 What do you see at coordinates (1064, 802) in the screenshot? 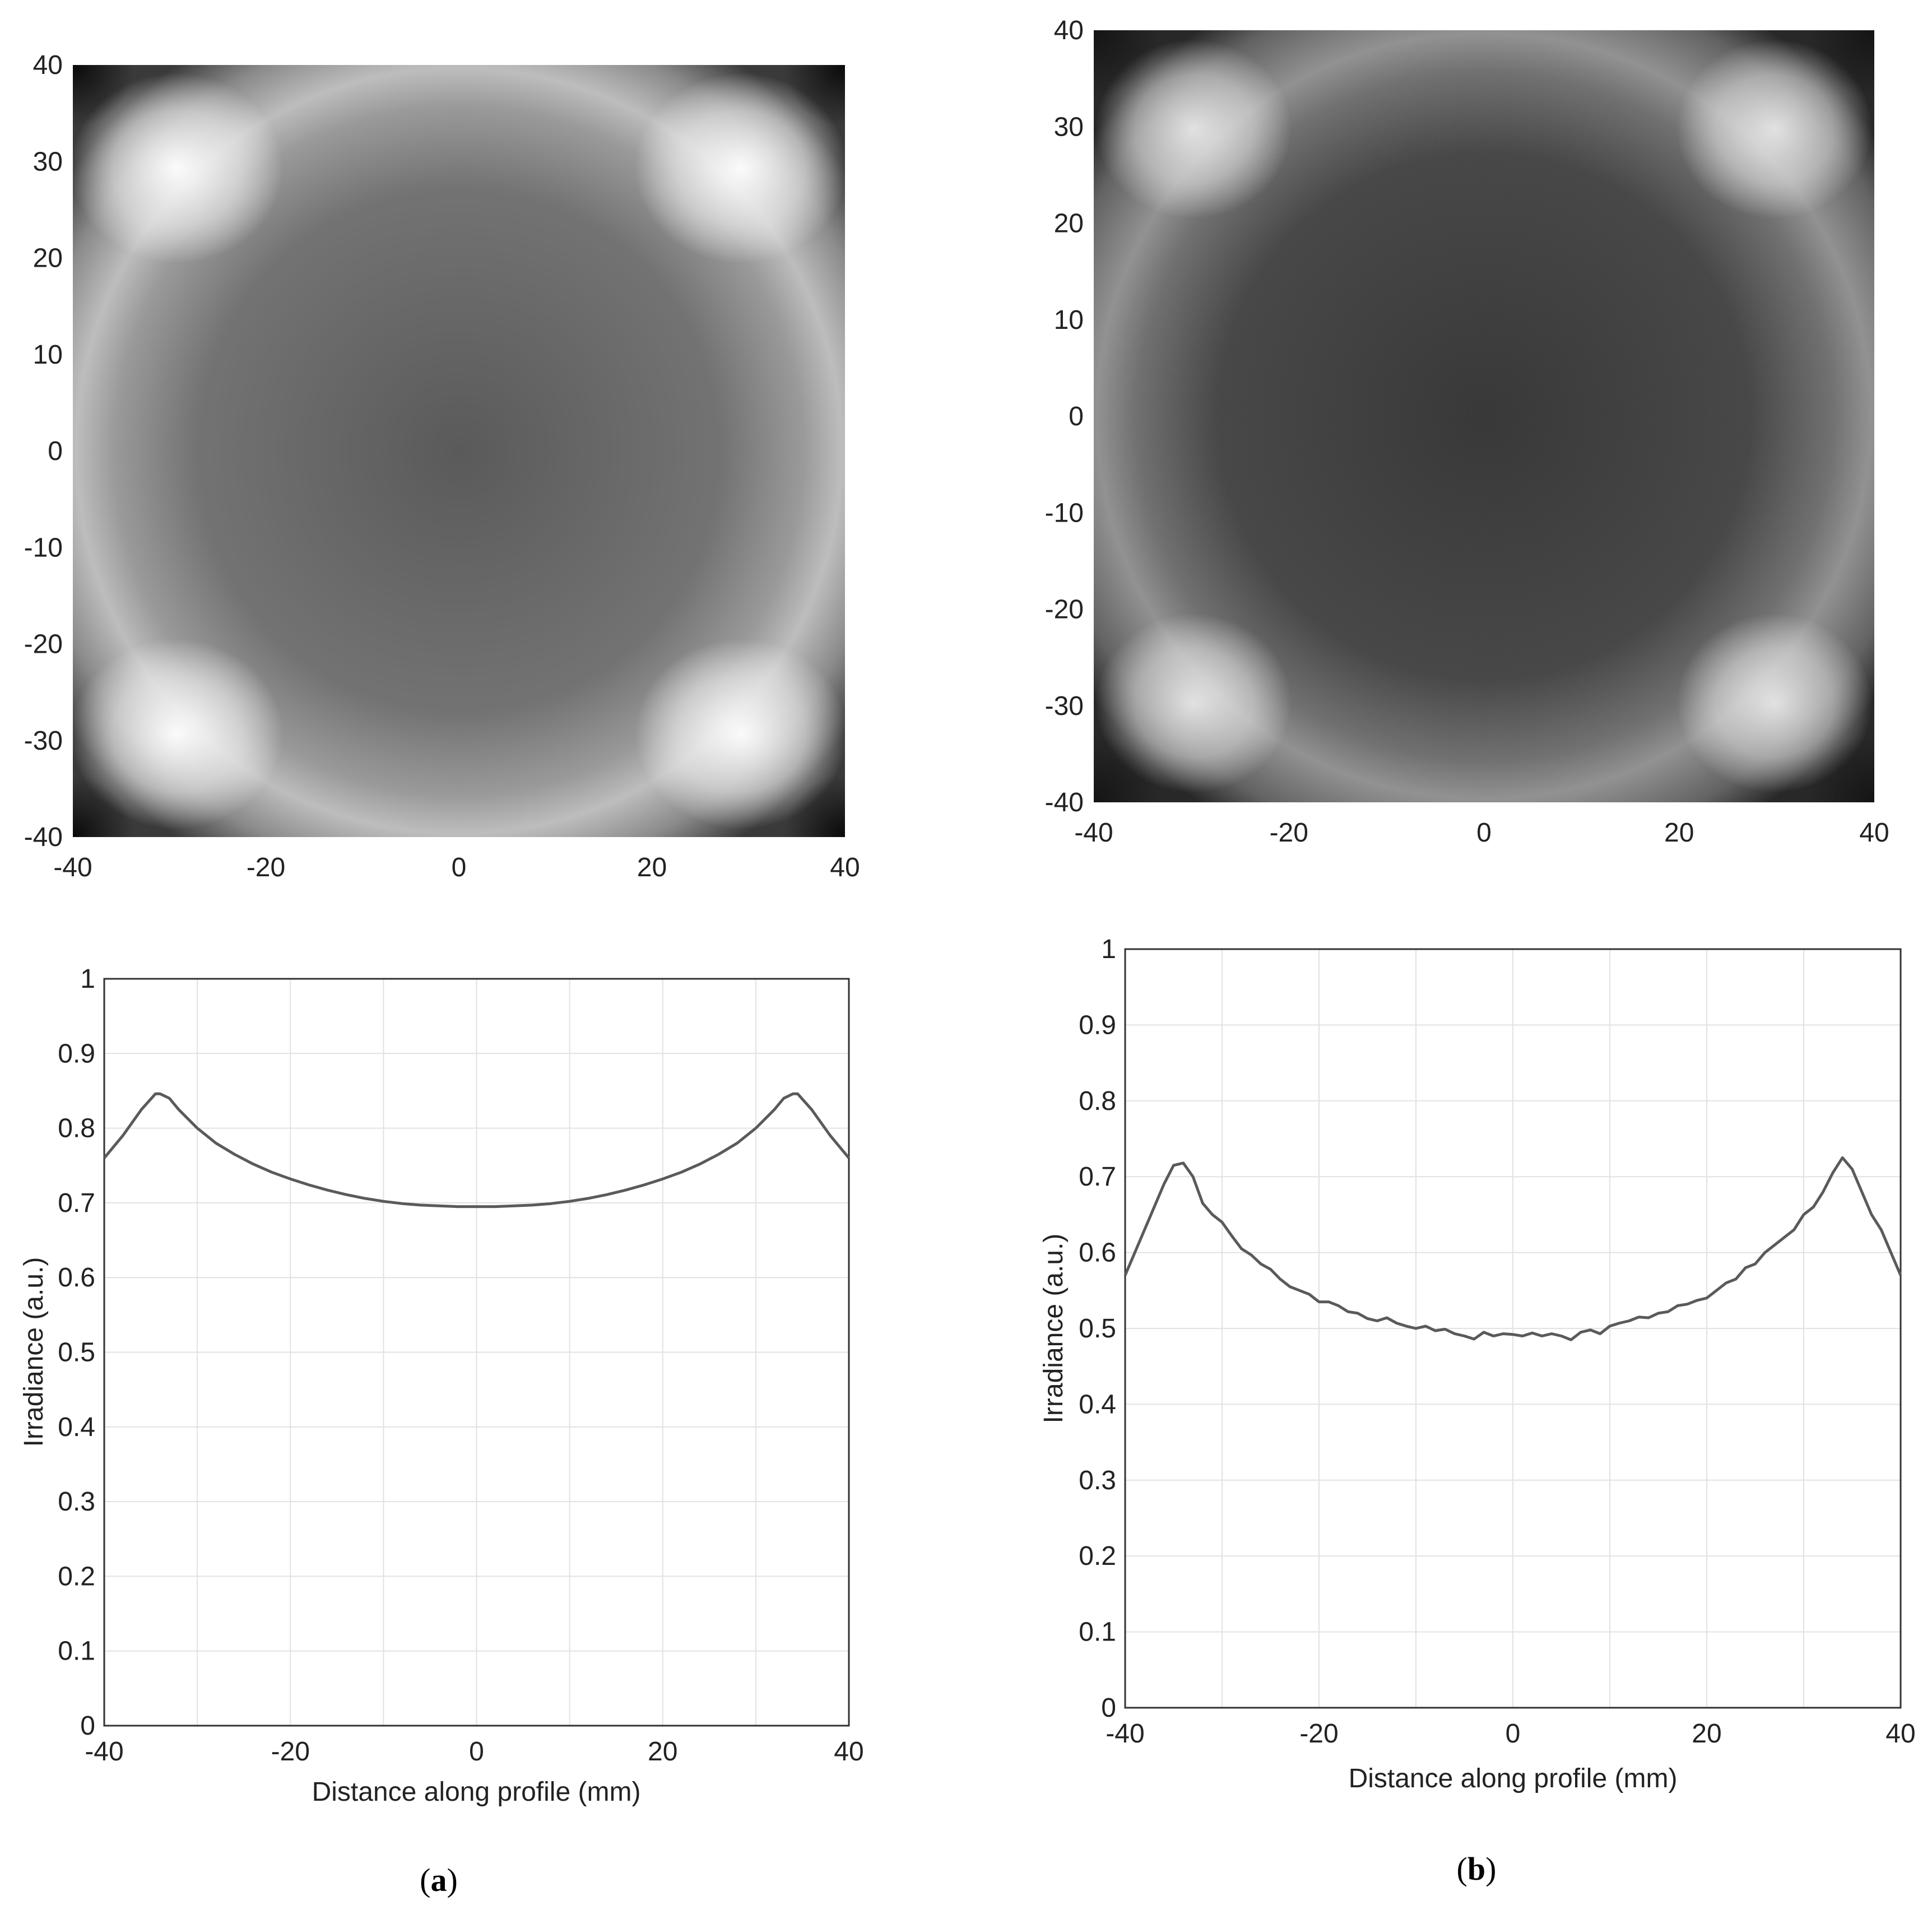
I see `image-b-ytick-label: -40` at bounding box center [1064, 802].